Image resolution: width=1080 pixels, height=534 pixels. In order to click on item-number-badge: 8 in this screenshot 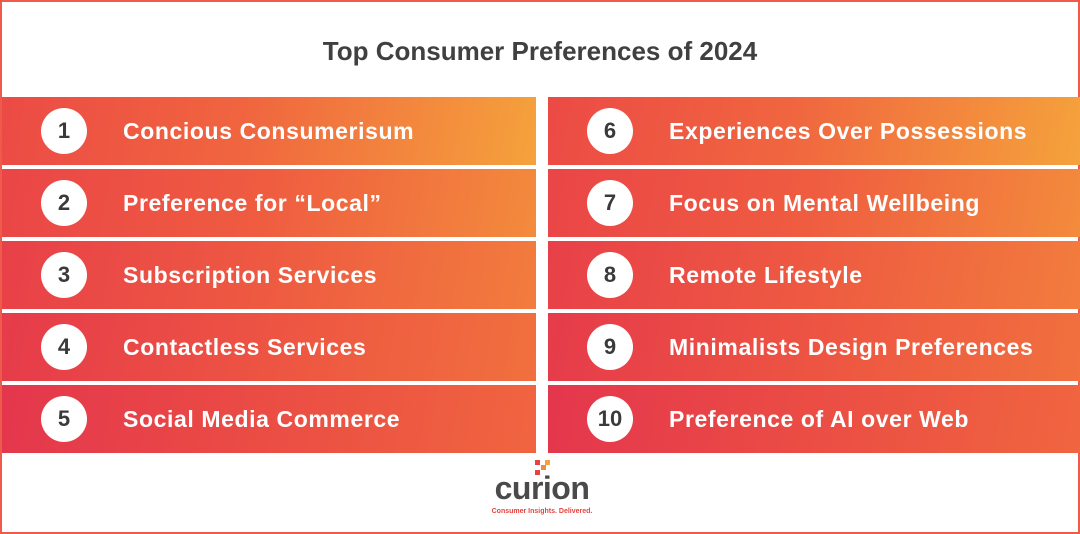, I will do `click(610, 275)`.